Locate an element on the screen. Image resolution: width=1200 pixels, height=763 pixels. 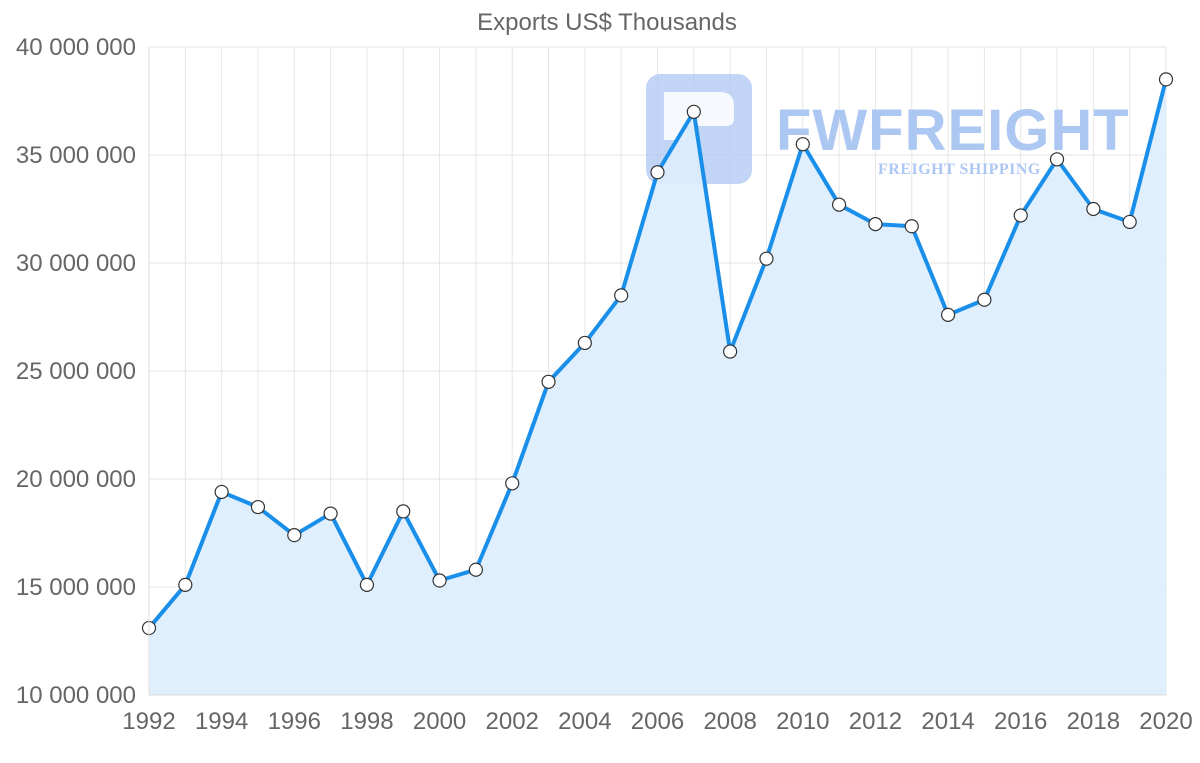
x-tick-label: 2008 is located at coordinates (729, 721).